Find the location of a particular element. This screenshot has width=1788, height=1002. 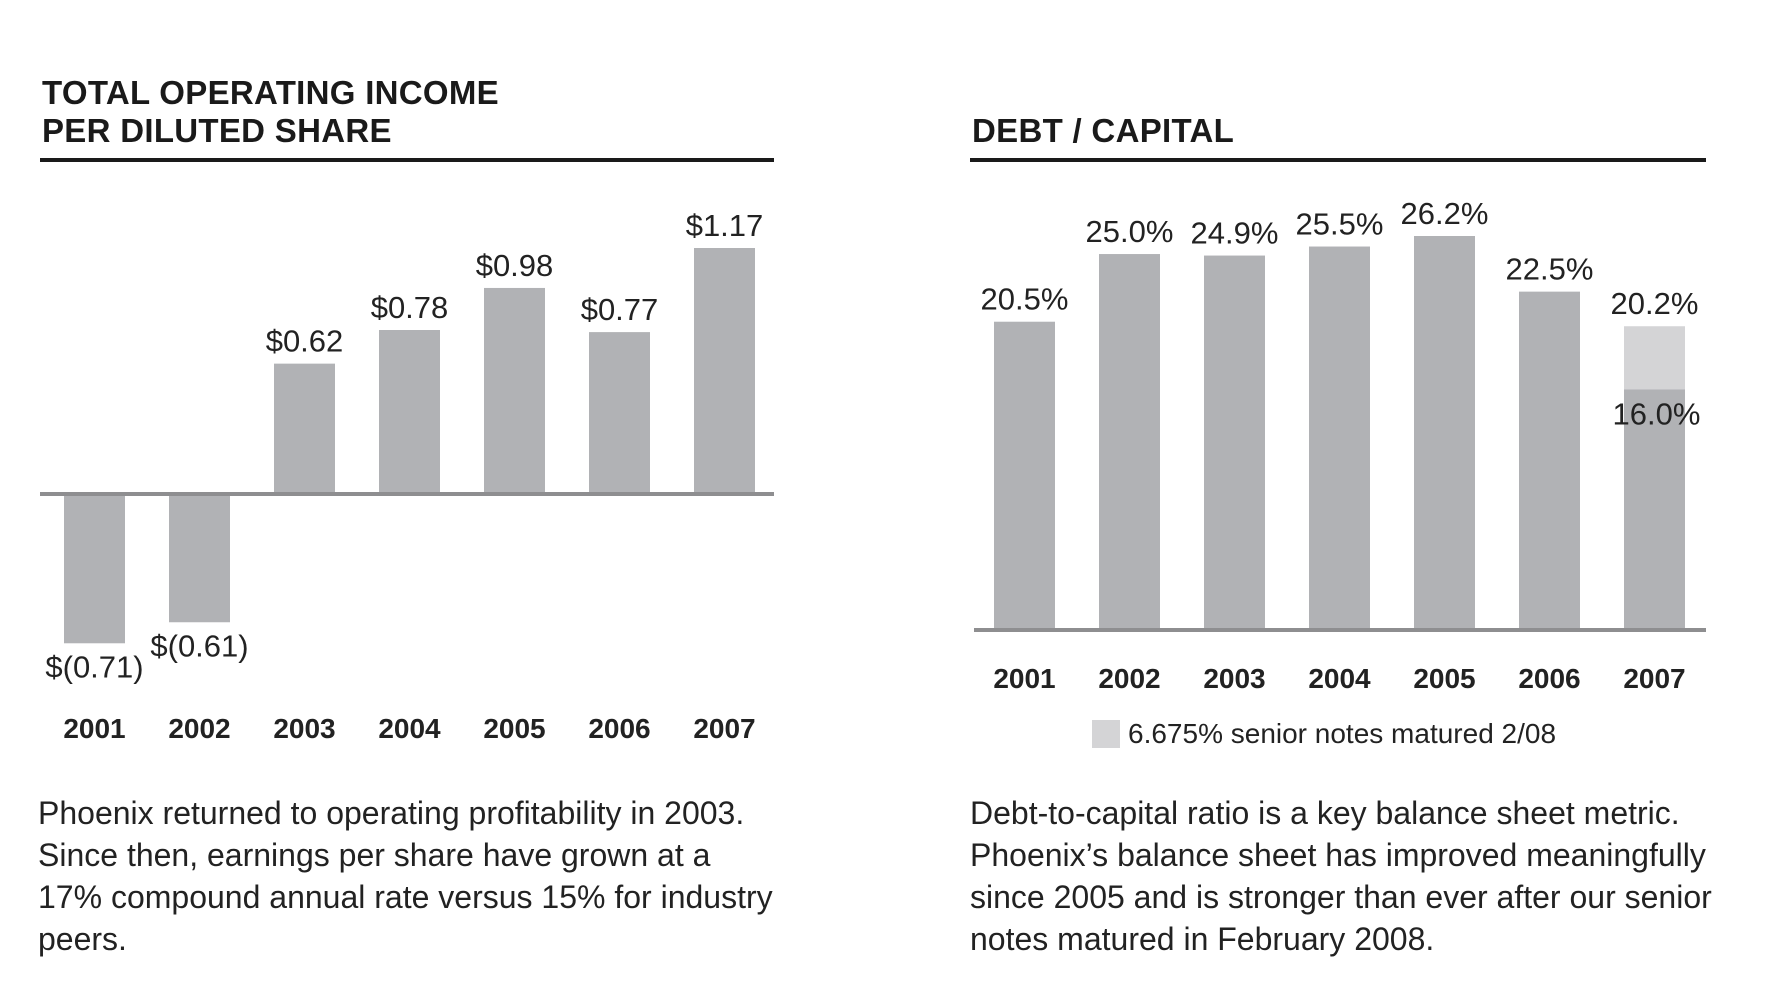

value-label-2004: $0.78 is located at coordinates (410, 307).